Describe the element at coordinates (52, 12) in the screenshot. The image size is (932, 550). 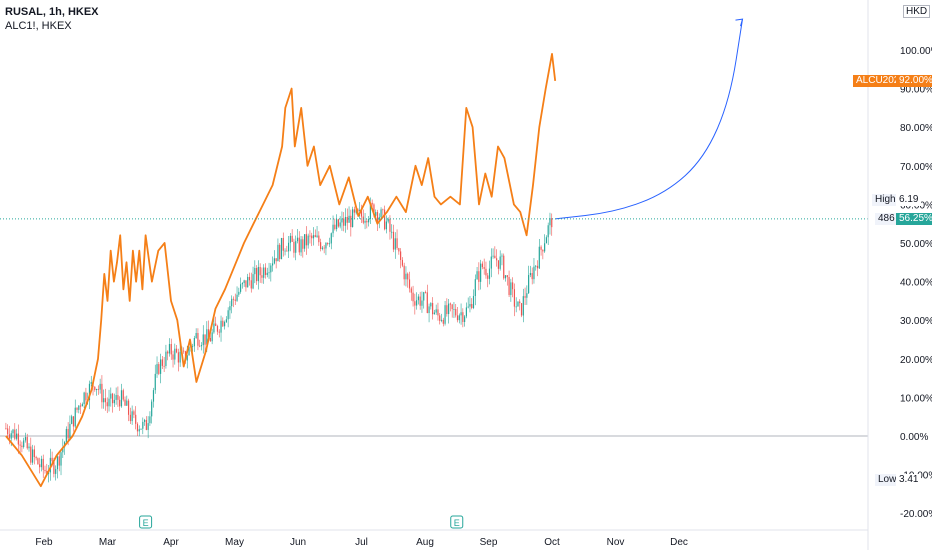
I see `main-symbol-label: RUSAL, 1h, HKEX` at that location.